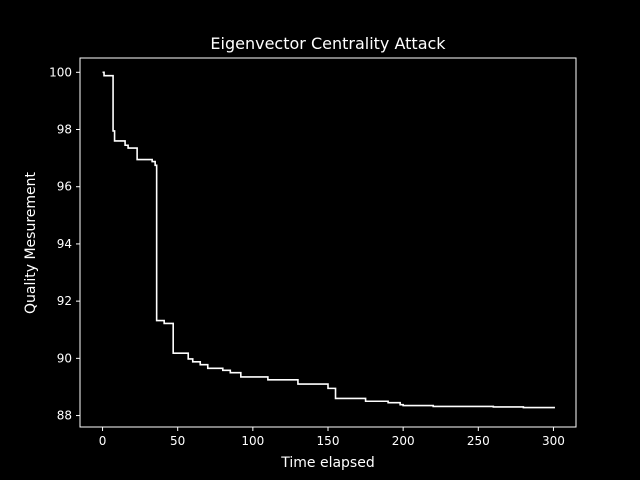  What do you see at coordinates (403, 441) in the screenshot?
I see `x-tick-label: 200` at bounding box center [403, 441].